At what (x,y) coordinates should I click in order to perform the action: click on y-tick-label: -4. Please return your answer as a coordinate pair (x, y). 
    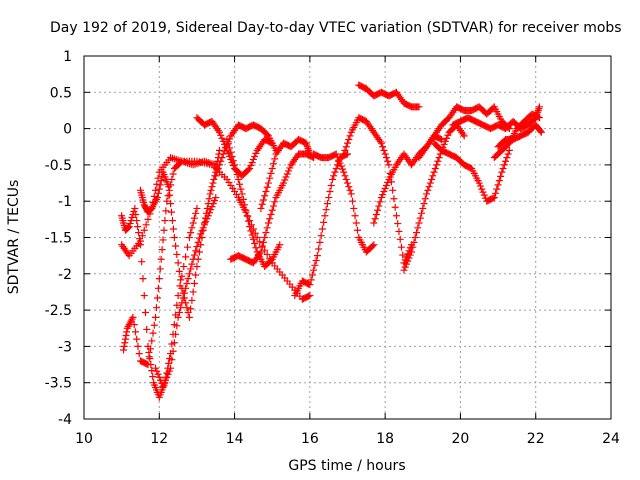
    Looking at the image, I should click on (65, 420).